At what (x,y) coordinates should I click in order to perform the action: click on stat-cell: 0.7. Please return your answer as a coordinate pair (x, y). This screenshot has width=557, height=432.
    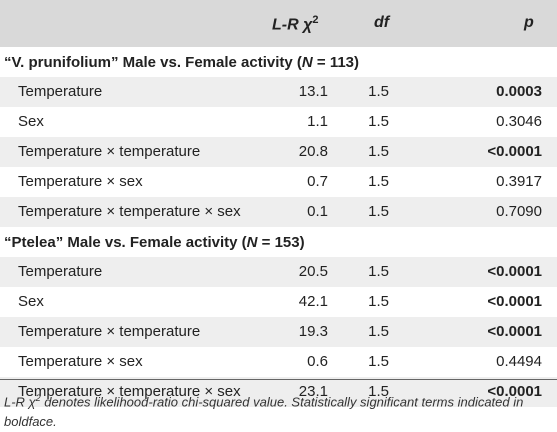
    Looking at the image, I should click on (317, 181).